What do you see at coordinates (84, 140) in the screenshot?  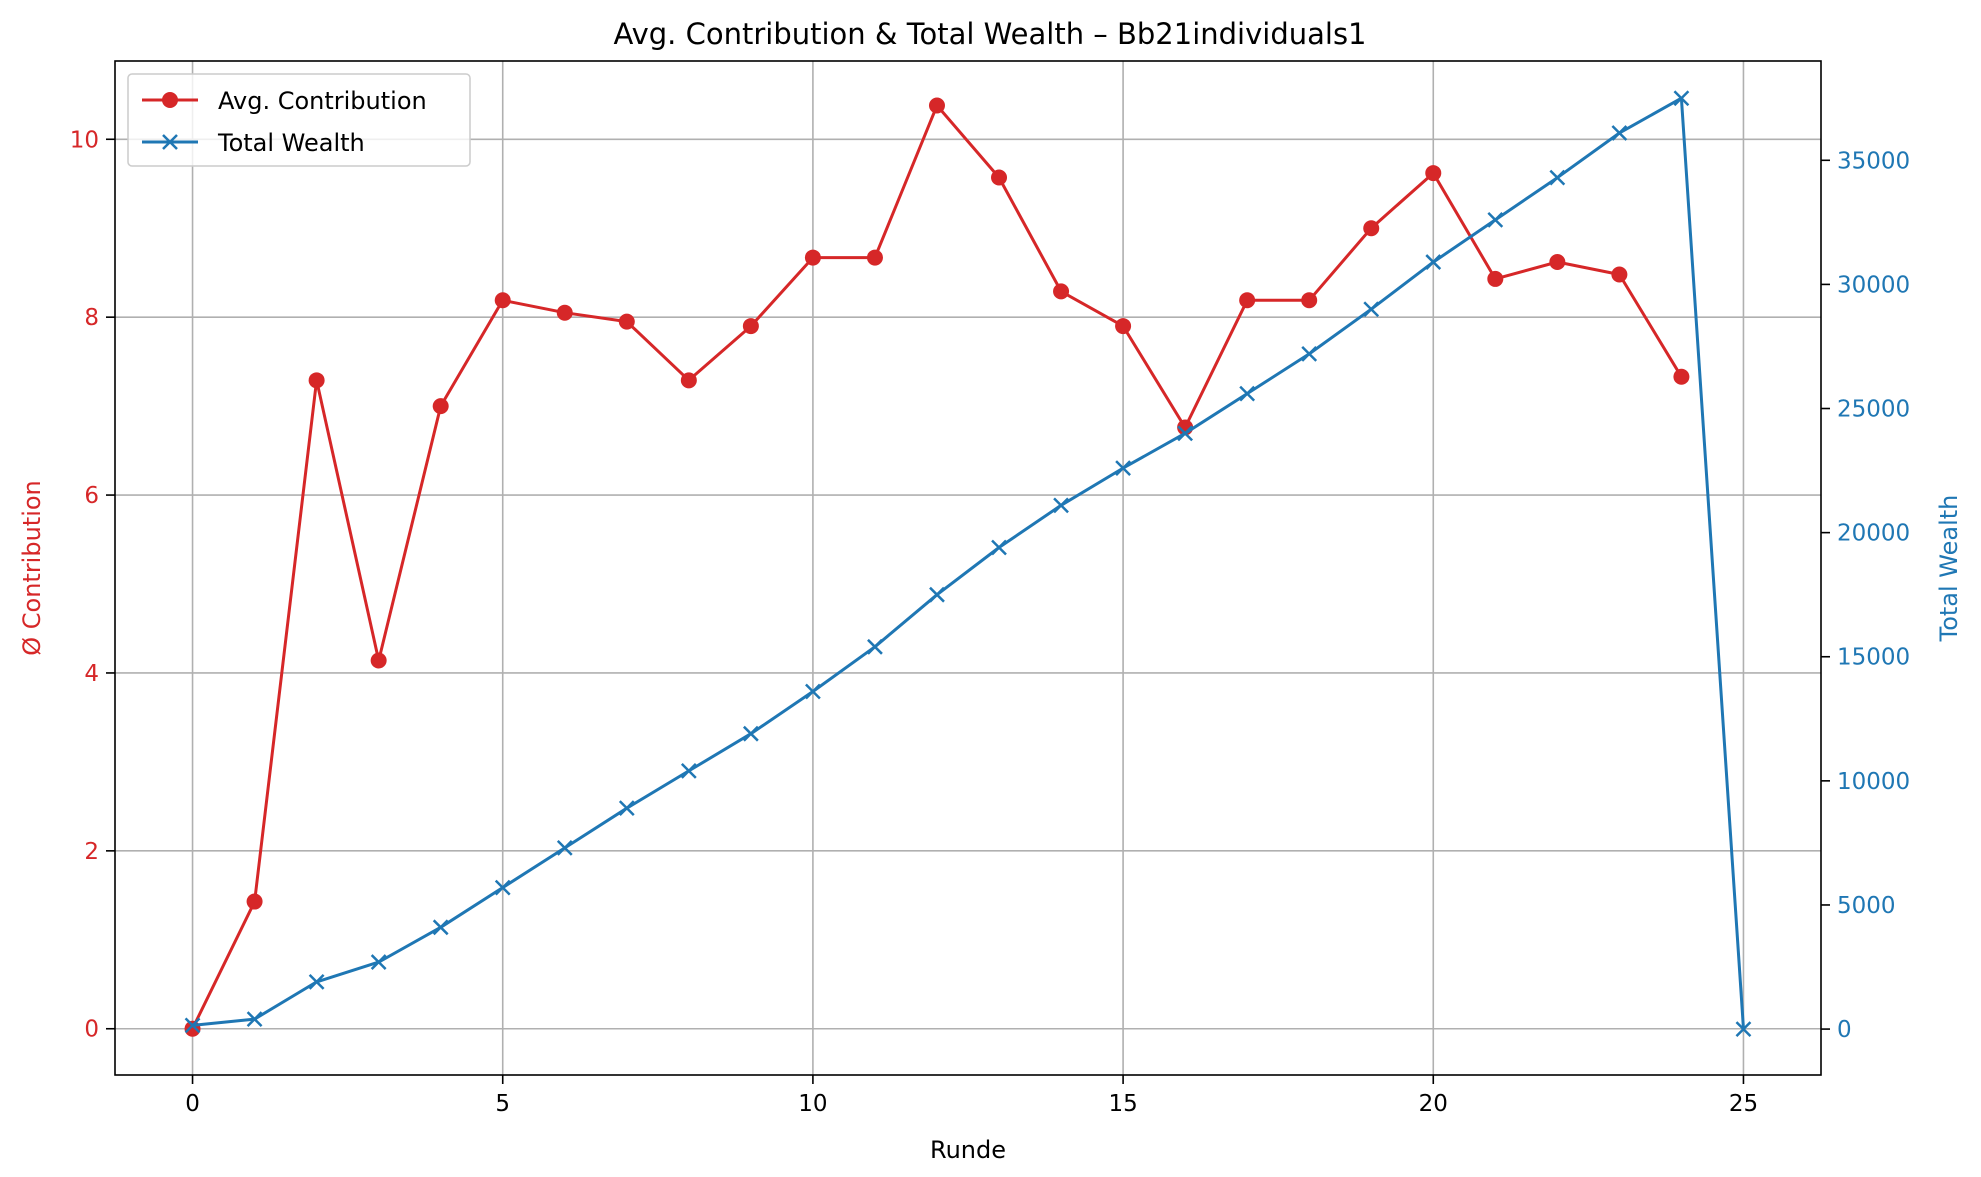 I see `y-left-tick-label: 10` at bounding box center [84, 140].